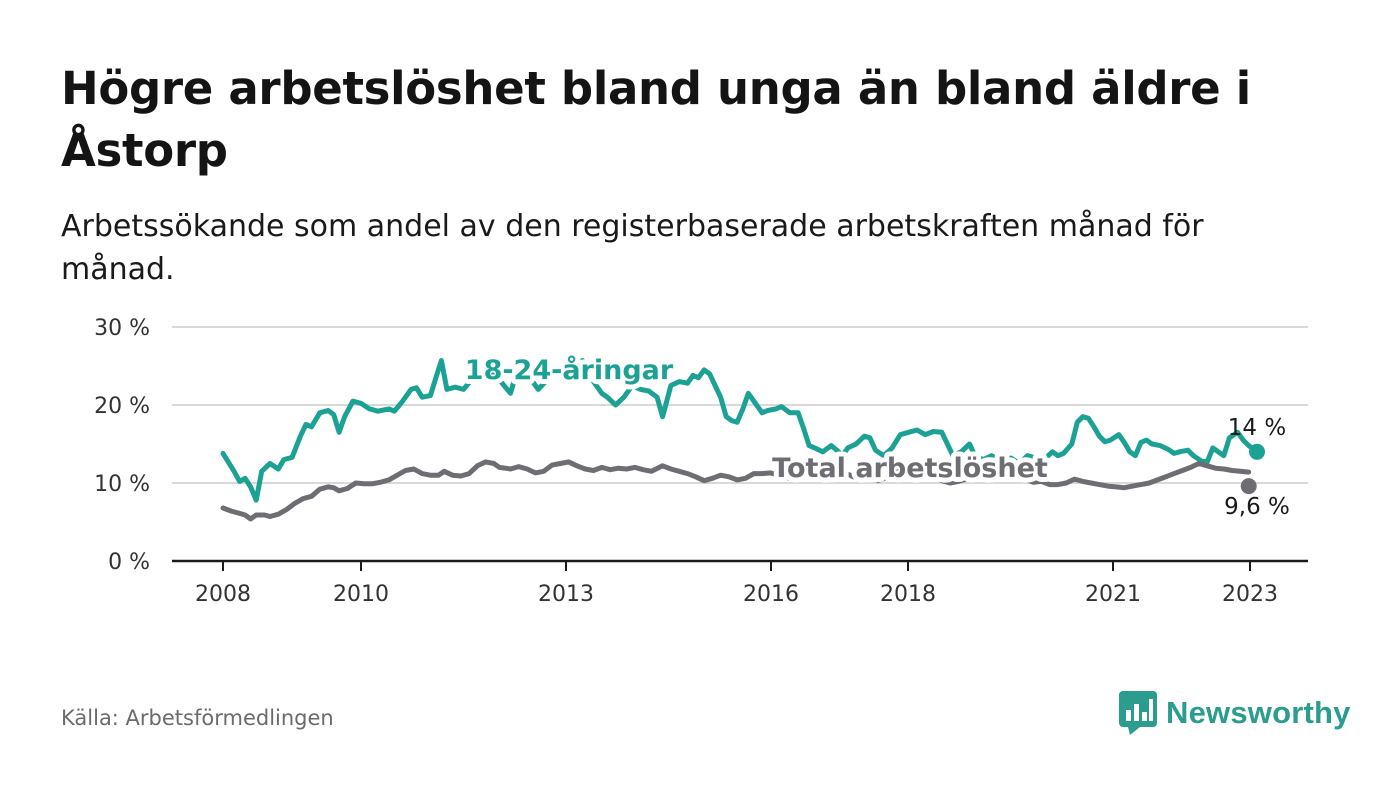 The height and width of the screenshot is (794, 1400). I want to click on series-label: 18-24-åringar, so click(569, 370).